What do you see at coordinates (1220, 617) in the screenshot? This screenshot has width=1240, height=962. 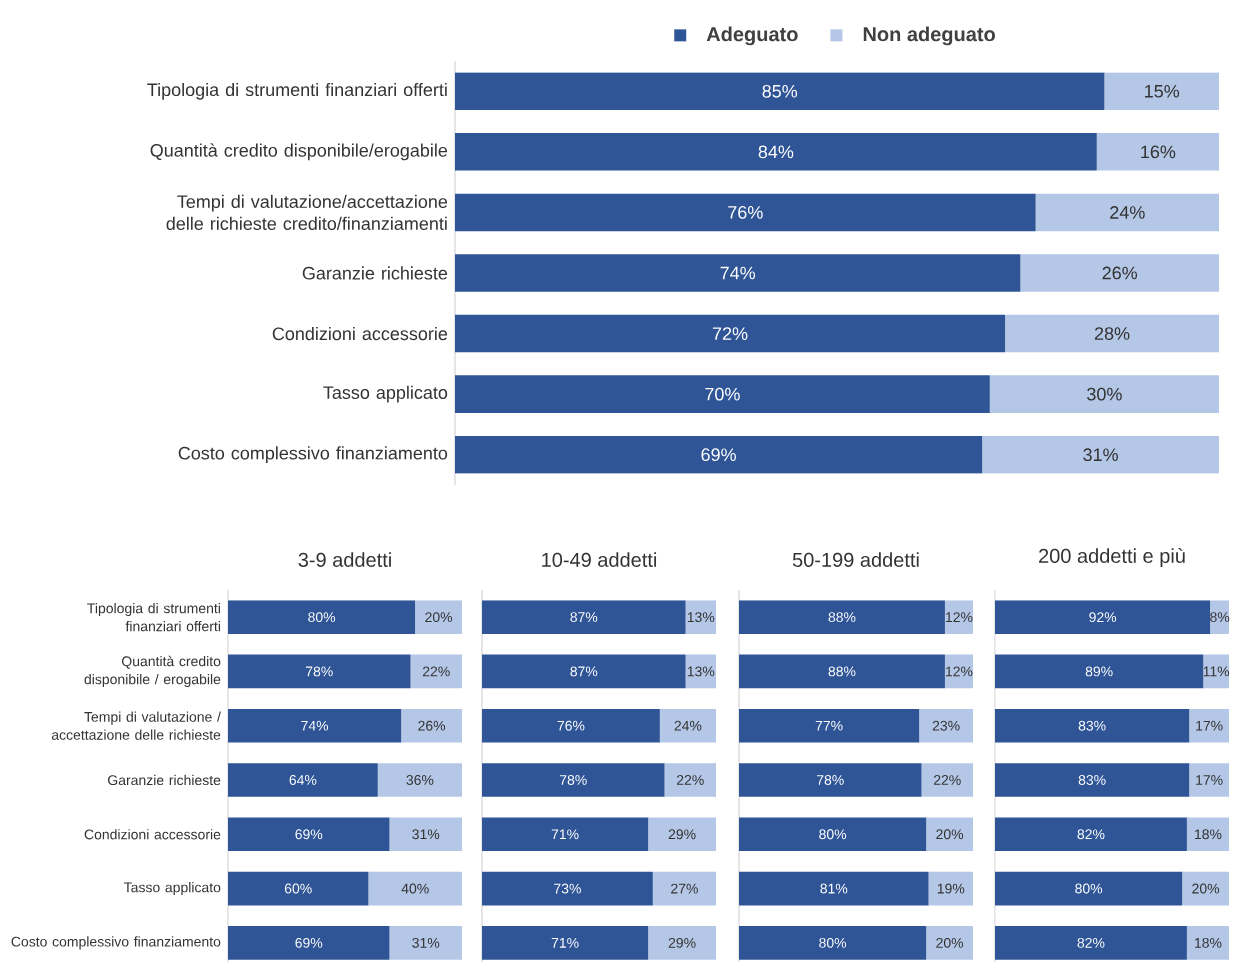 I see `data-label: 8%` at bounding box center [1220, 617].